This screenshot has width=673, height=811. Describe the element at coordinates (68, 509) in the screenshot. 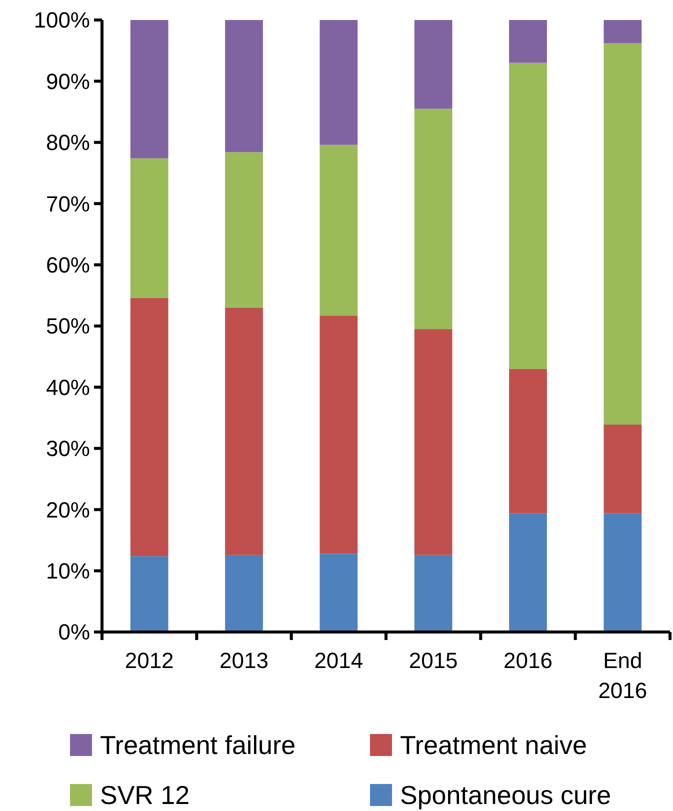

I see `y-tick-label: 20%` at that location.